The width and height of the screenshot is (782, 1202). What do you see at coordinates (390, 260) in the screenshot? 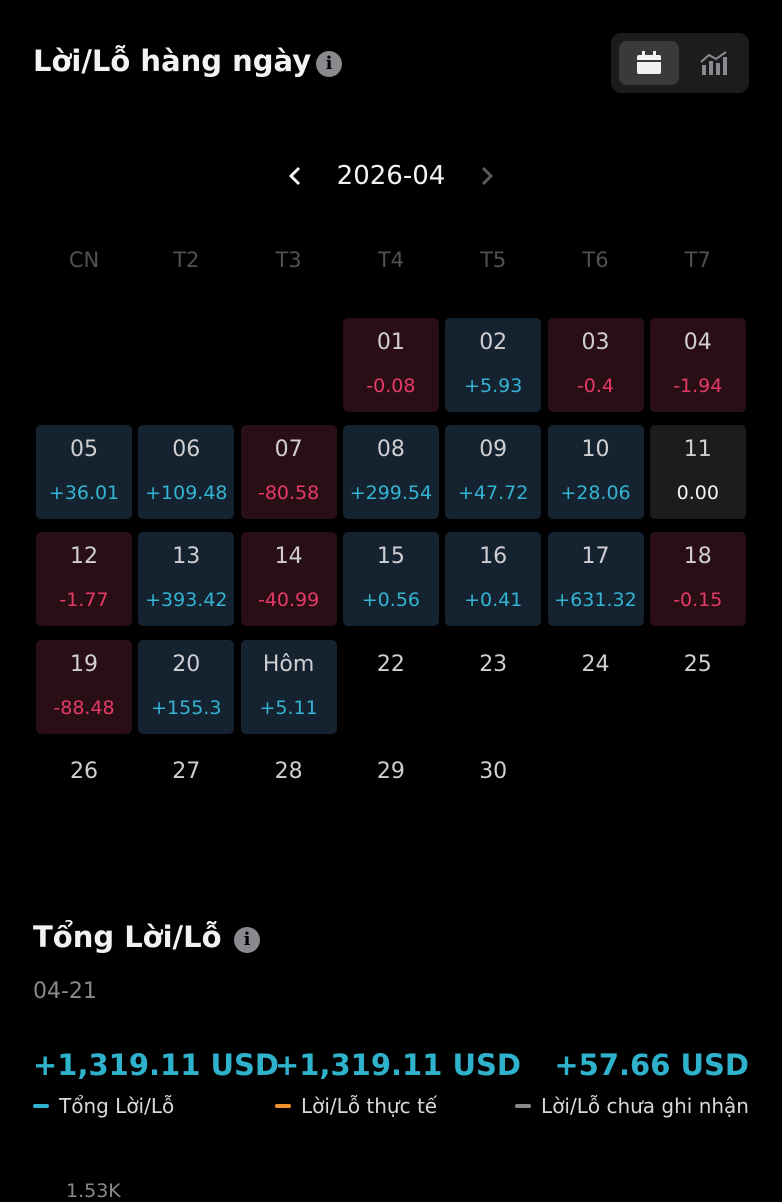
I see `weekday-label: T4` at bounding box center [390, 260].